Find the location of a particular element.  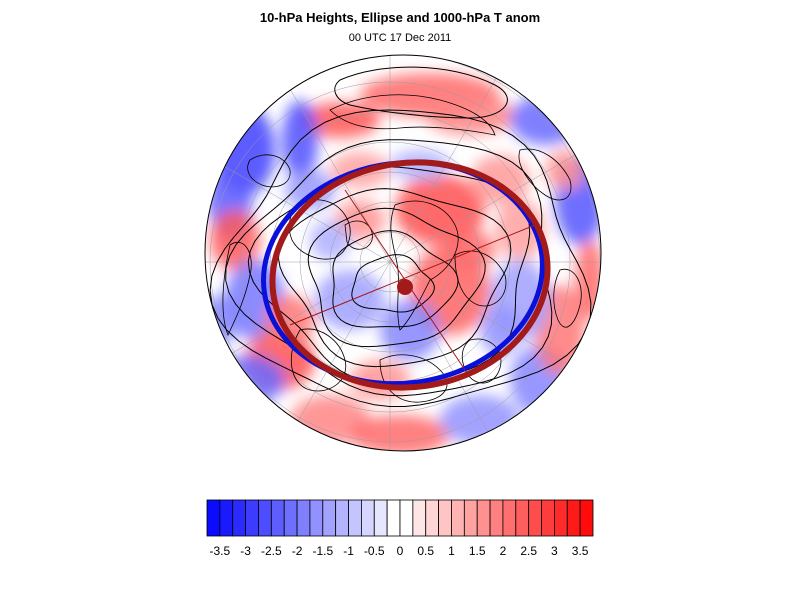

colorbar-tick-label: -3.5 is located at coordinates (220, 551).